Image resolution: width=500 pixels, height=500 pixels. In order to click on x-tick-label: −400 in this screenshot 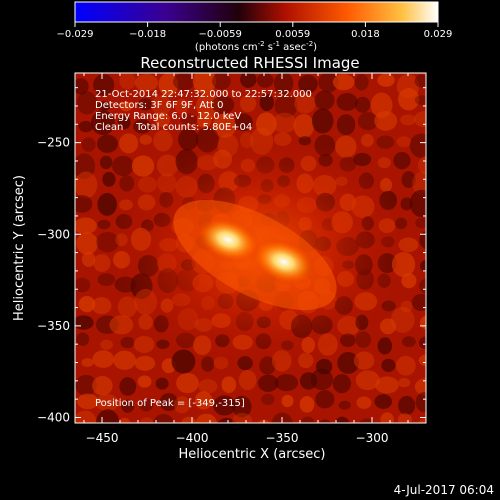, I will do `click(192, 438)`.